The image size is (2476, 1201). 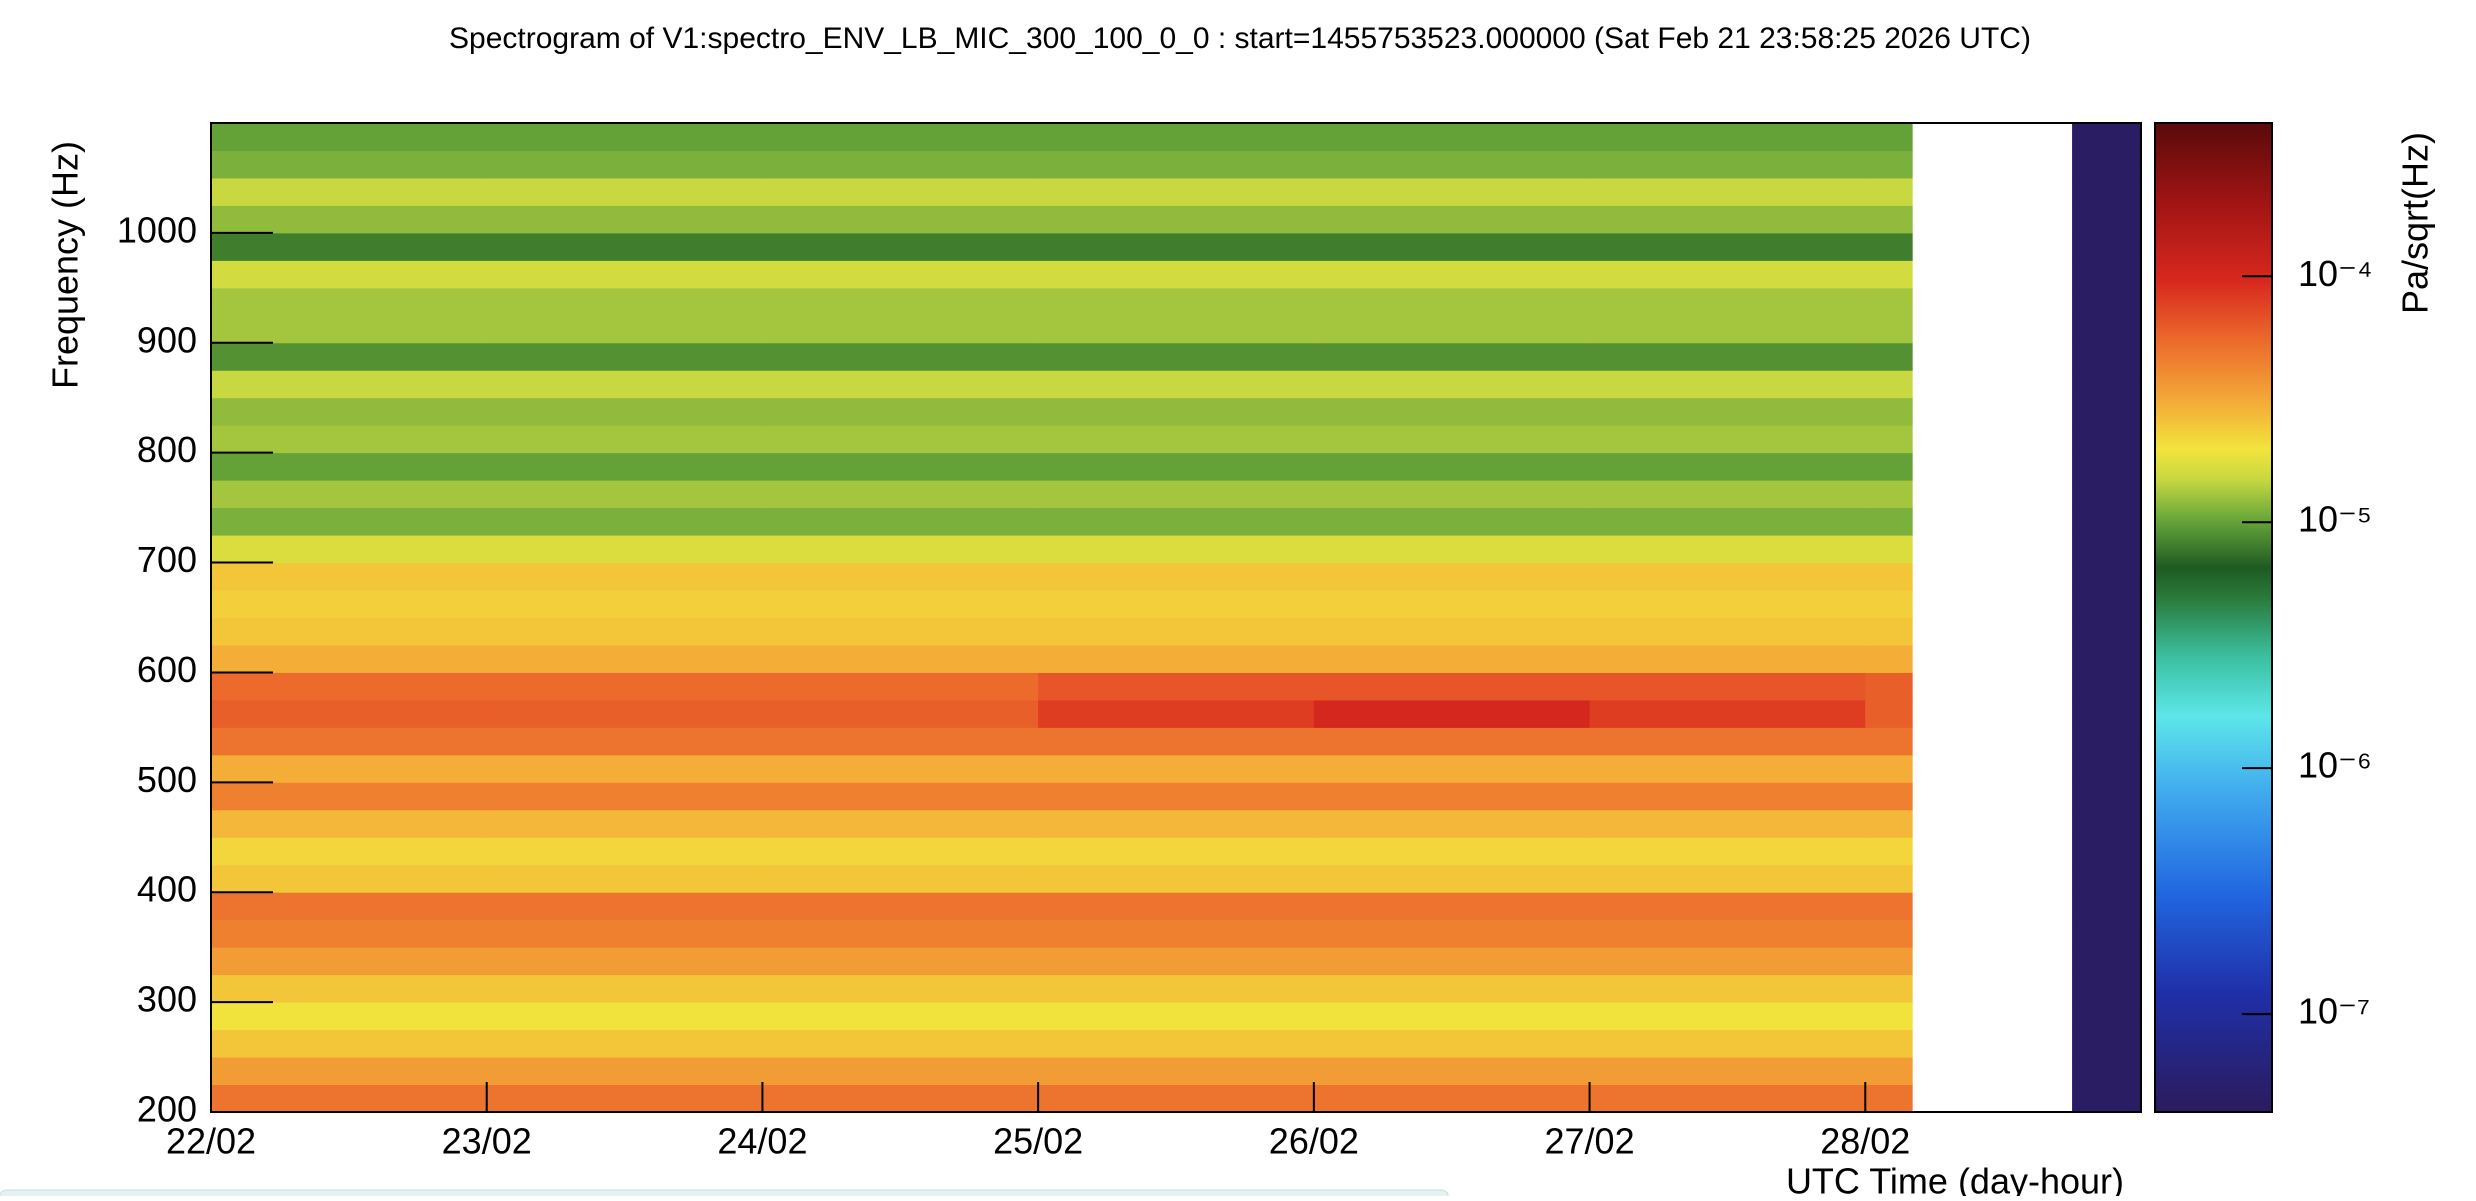 What do you see at coordinates (167, 779) in the screenshot?
I see `y-tick-label: 500` at bounding box center [167, 779].